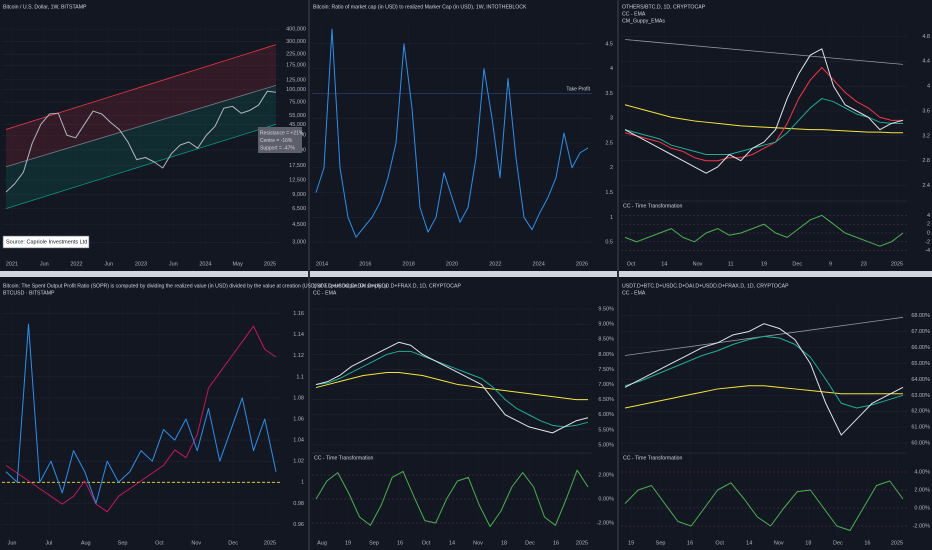 The height and width of the screenshot is (550, 932). I want to click on source-label: Source: Capriole Investments Ltd, so click(46, 242).